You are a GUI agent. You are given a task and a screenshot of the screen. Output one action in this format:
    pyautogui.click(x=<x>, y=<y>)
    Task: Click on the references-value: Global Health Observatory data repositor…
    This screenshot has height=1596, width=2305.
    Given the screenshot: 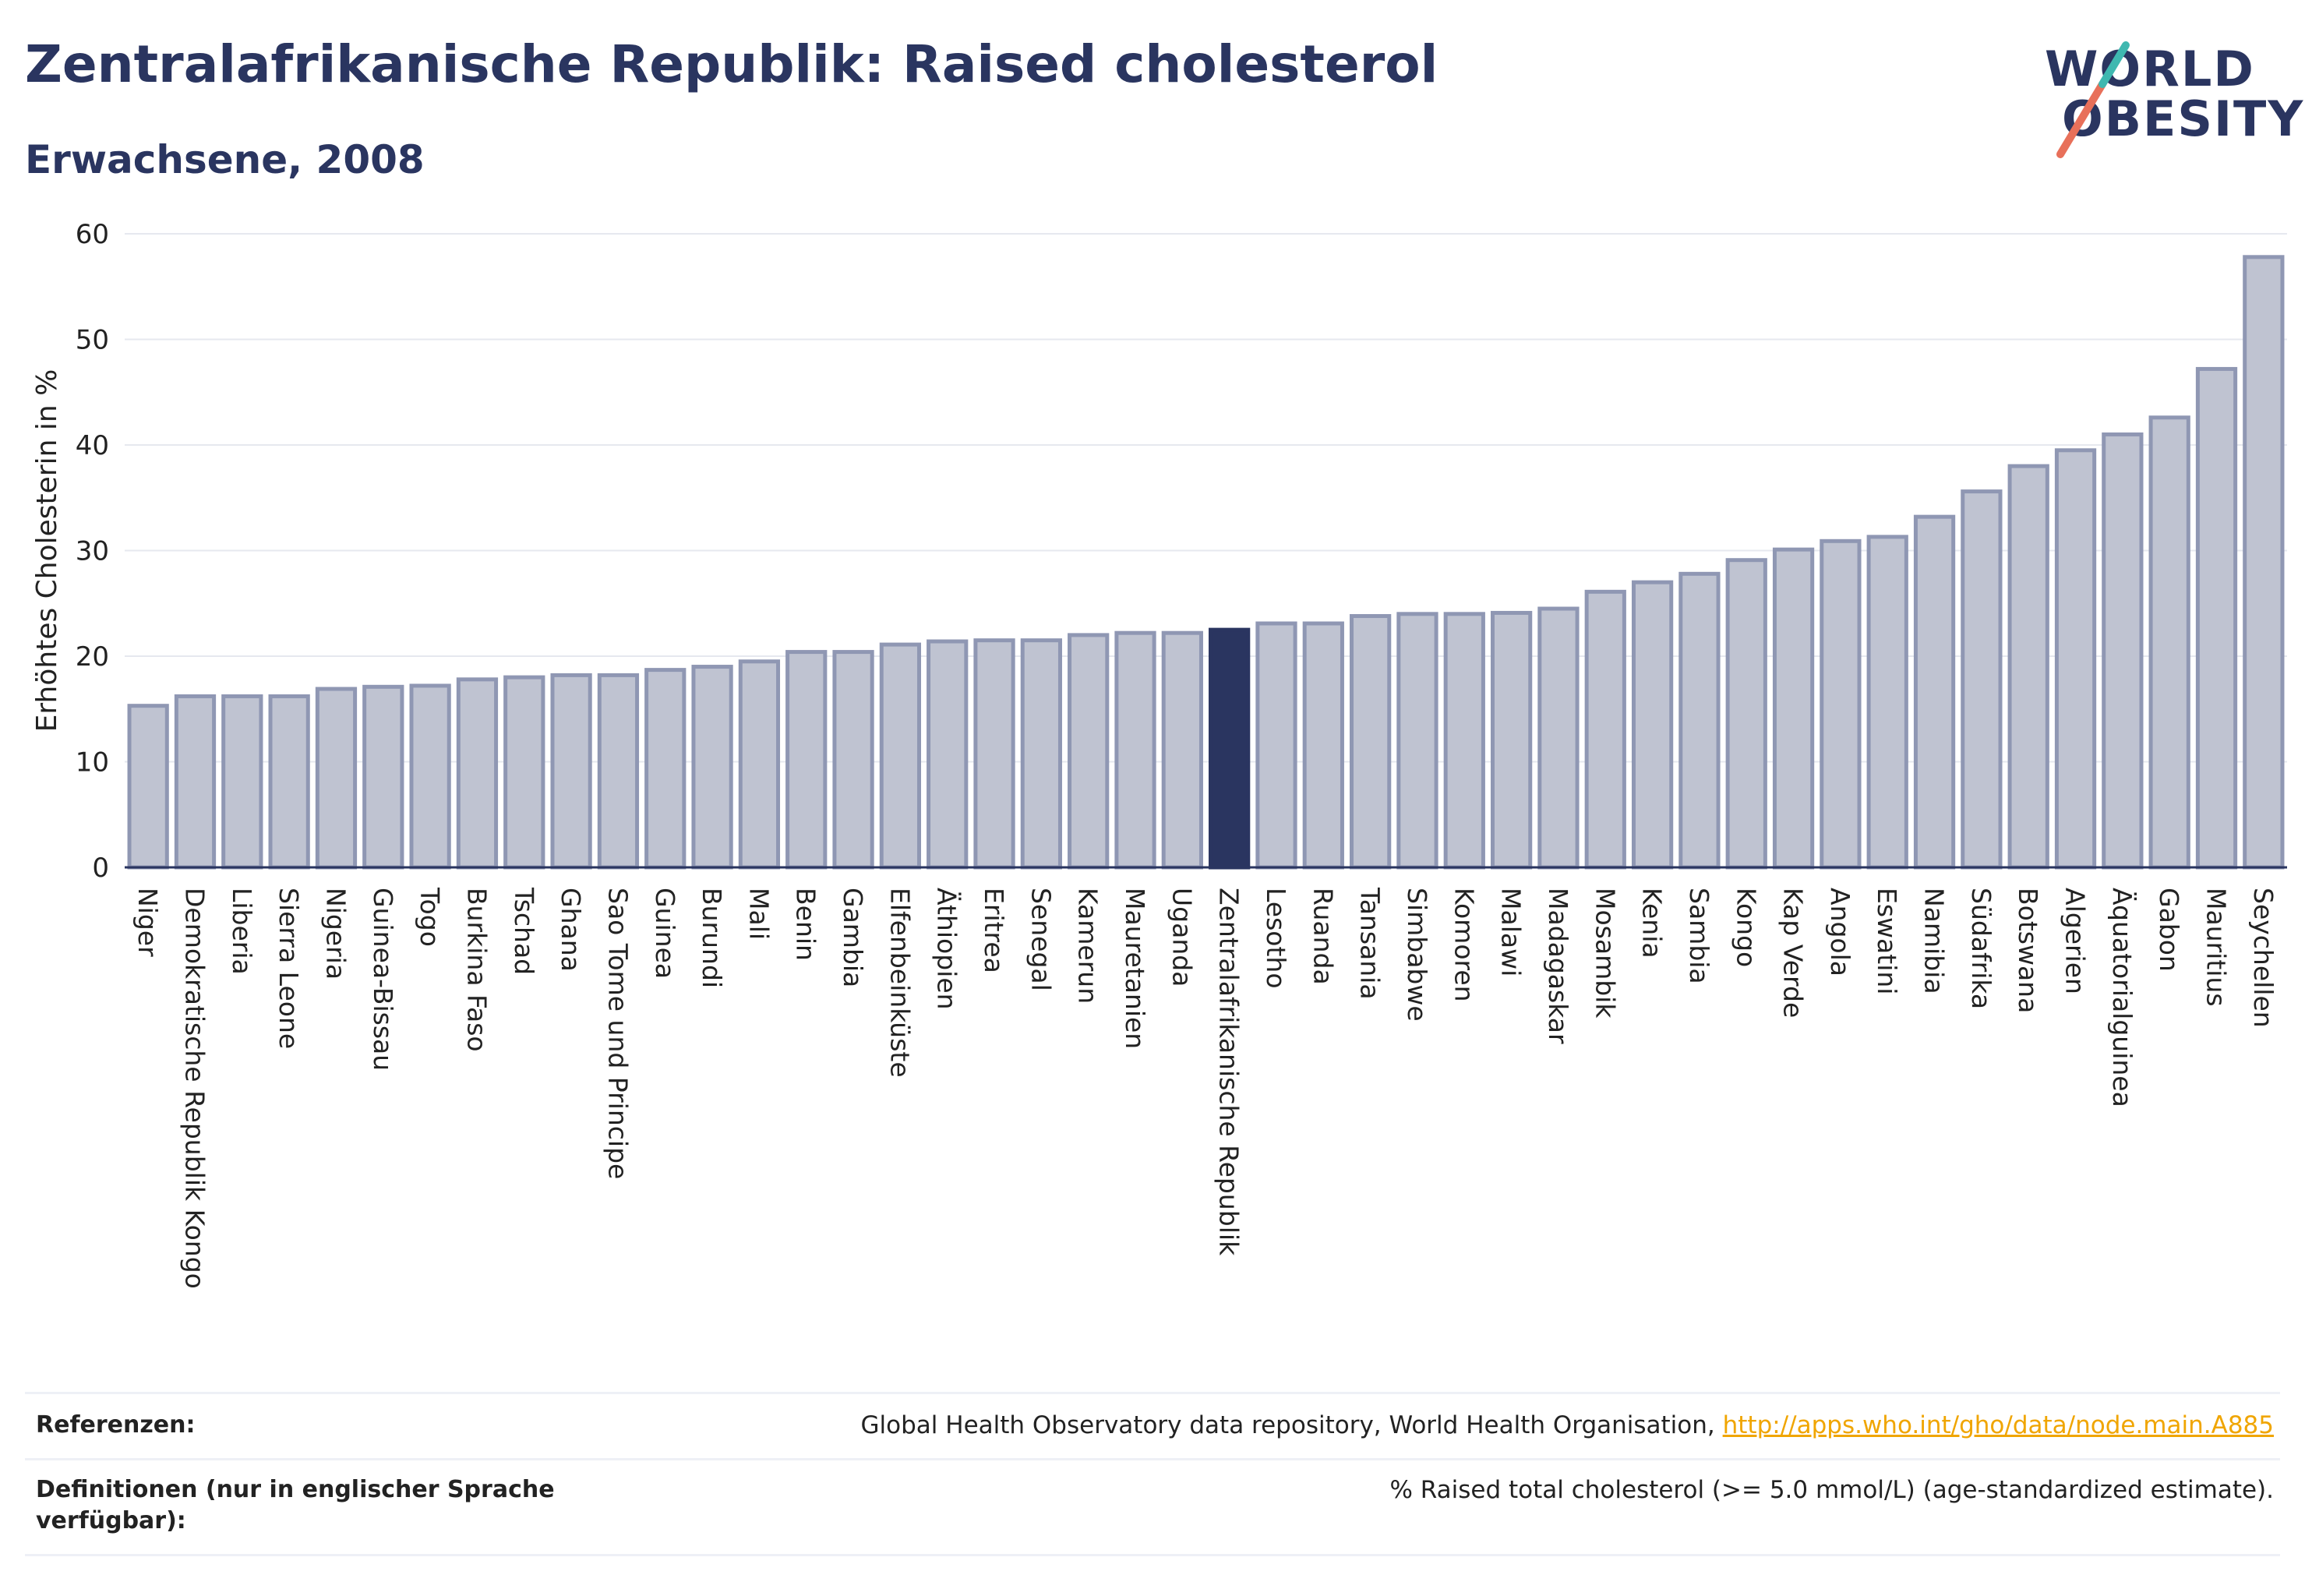 What is the action you would take?
    pyautogui.click(x=1567, y=1425)
    